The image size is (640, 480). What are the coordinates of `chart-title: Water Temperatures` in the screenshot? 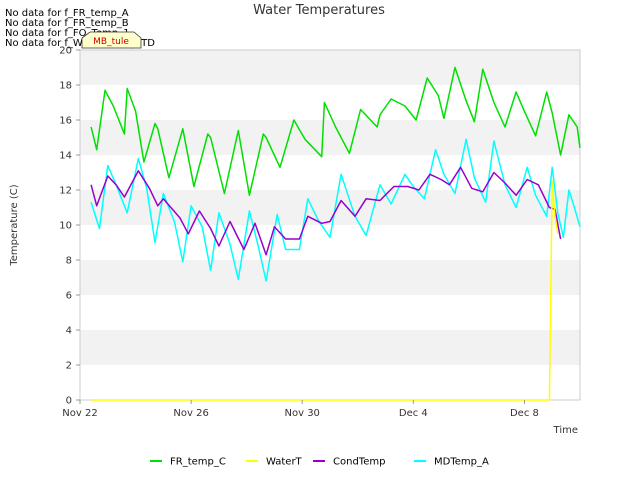 It's located at (319, 10).